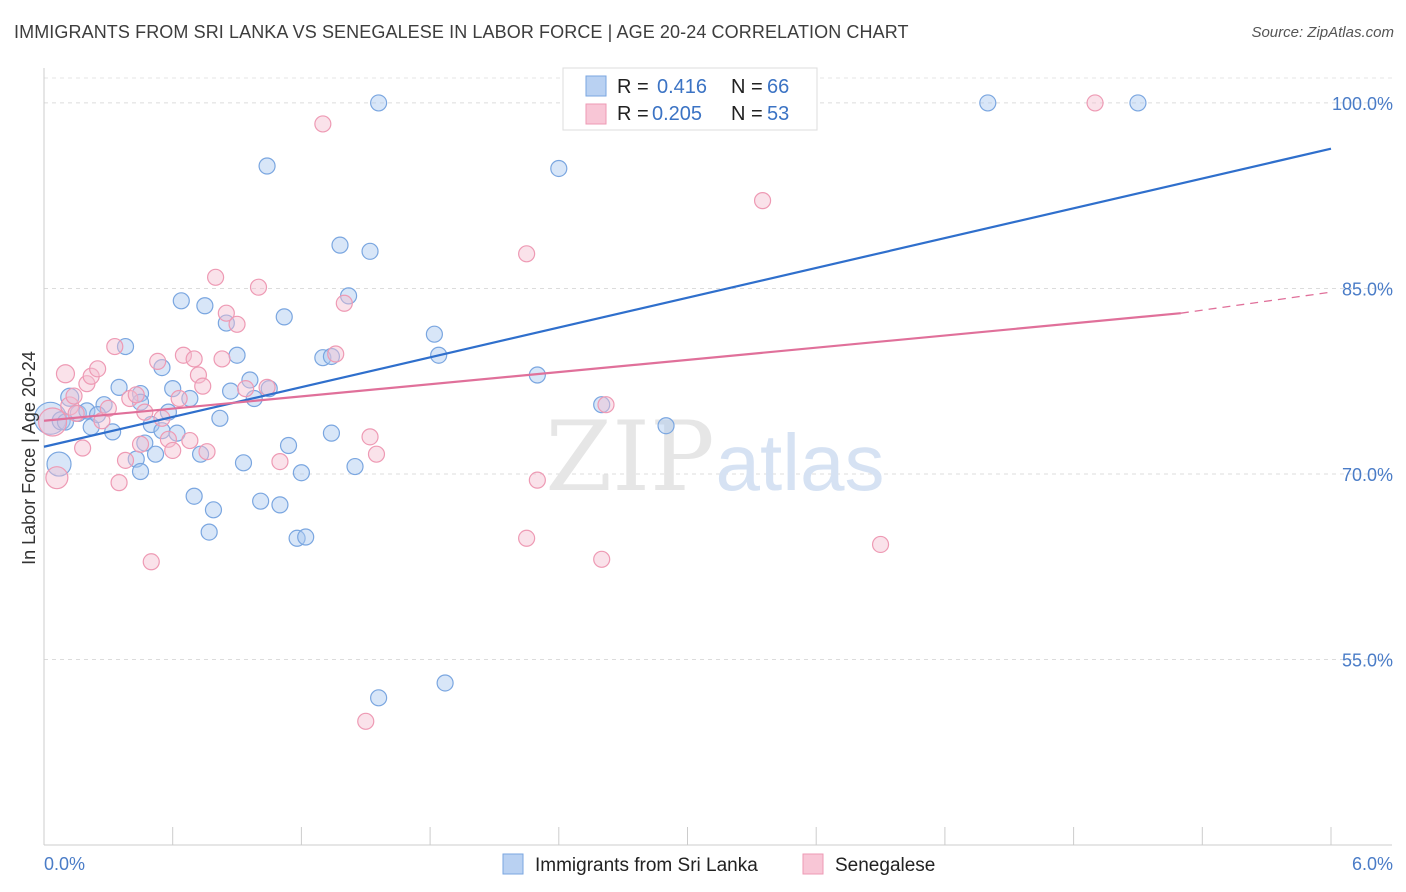 This screenshot has height=892, width=1406. I want to click on legend-n-label-1: N =, so click(747, 87).